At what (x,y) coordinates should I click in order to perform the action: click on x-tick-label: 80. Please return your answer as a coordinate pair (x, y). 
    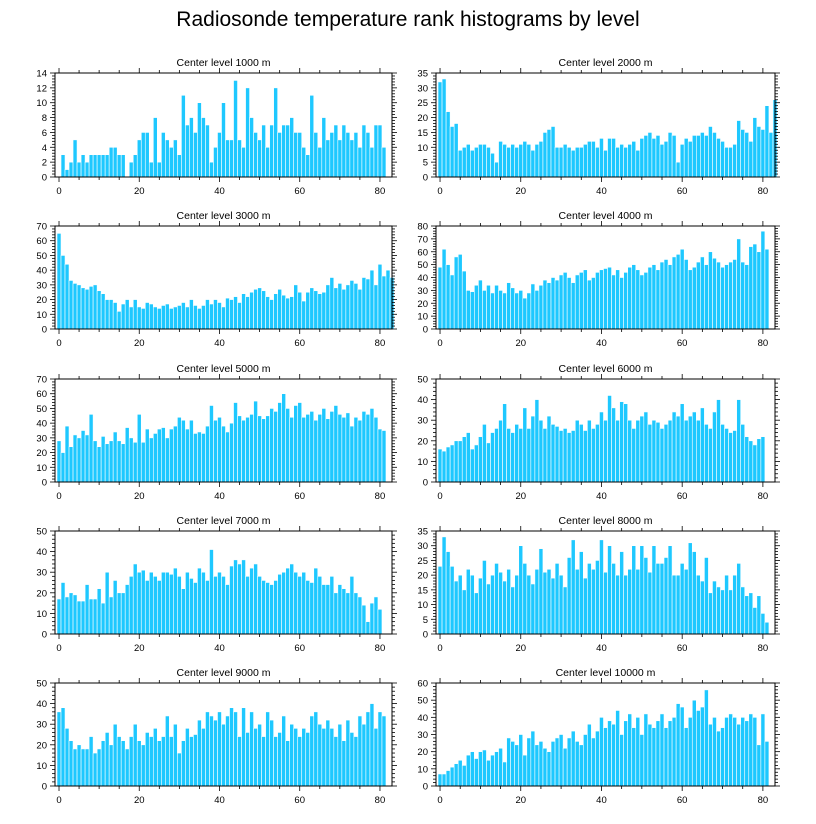
    Looking at the image, I should click on (380, 648).